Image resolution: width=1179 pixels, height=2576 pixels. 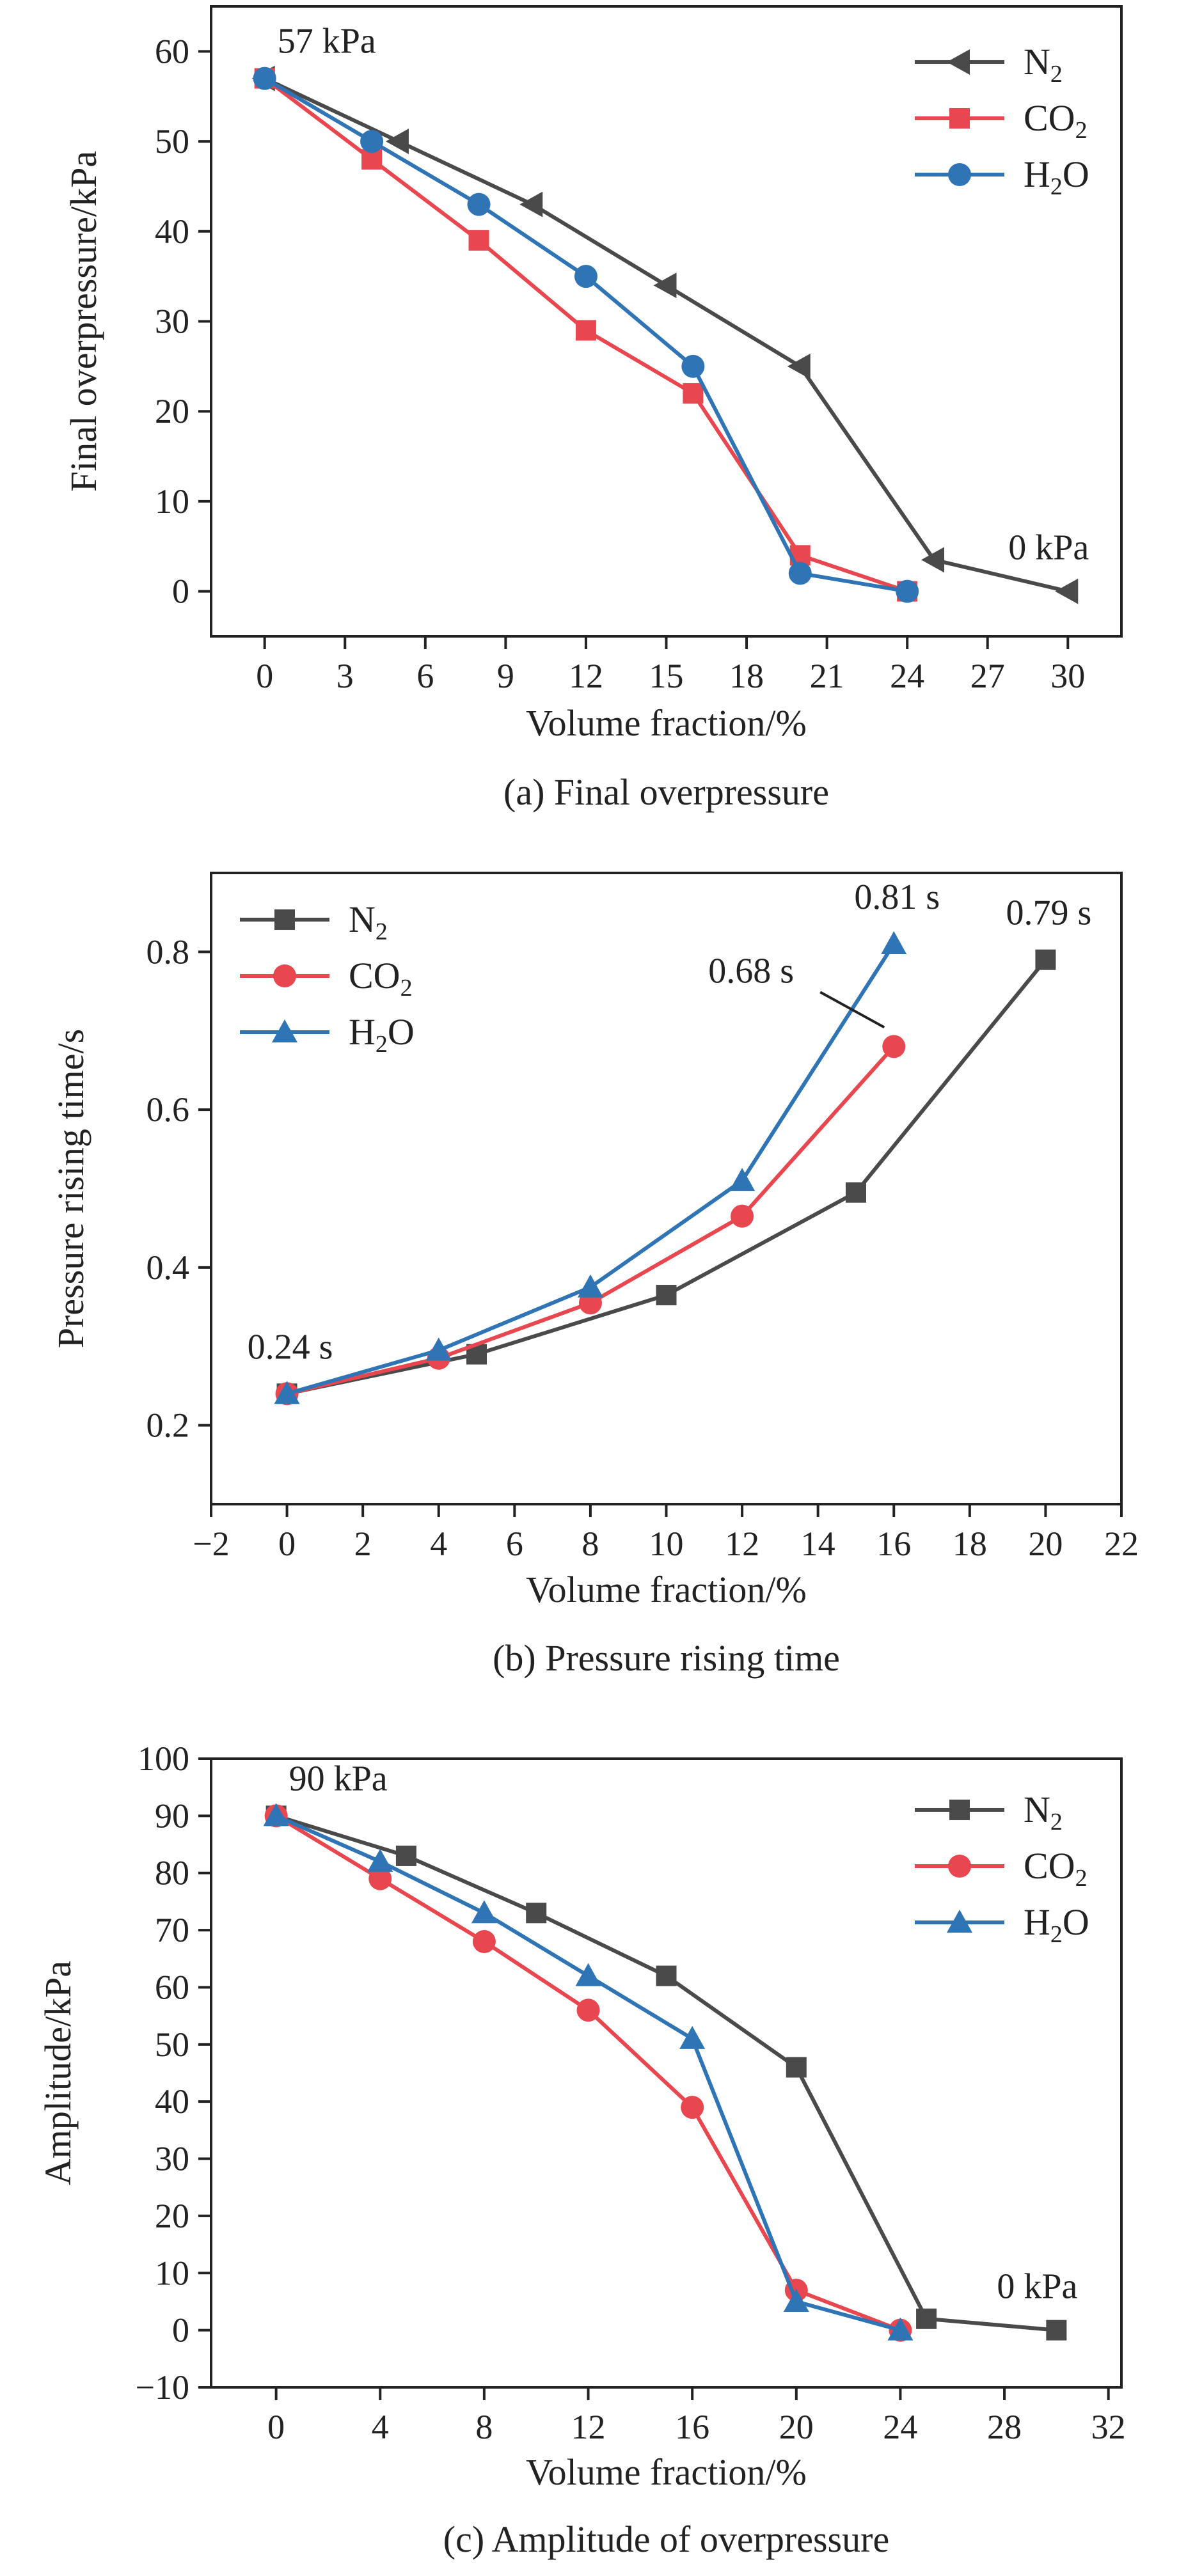 I want to click on x-tick-label: 14, so click(x=818, y=1544).